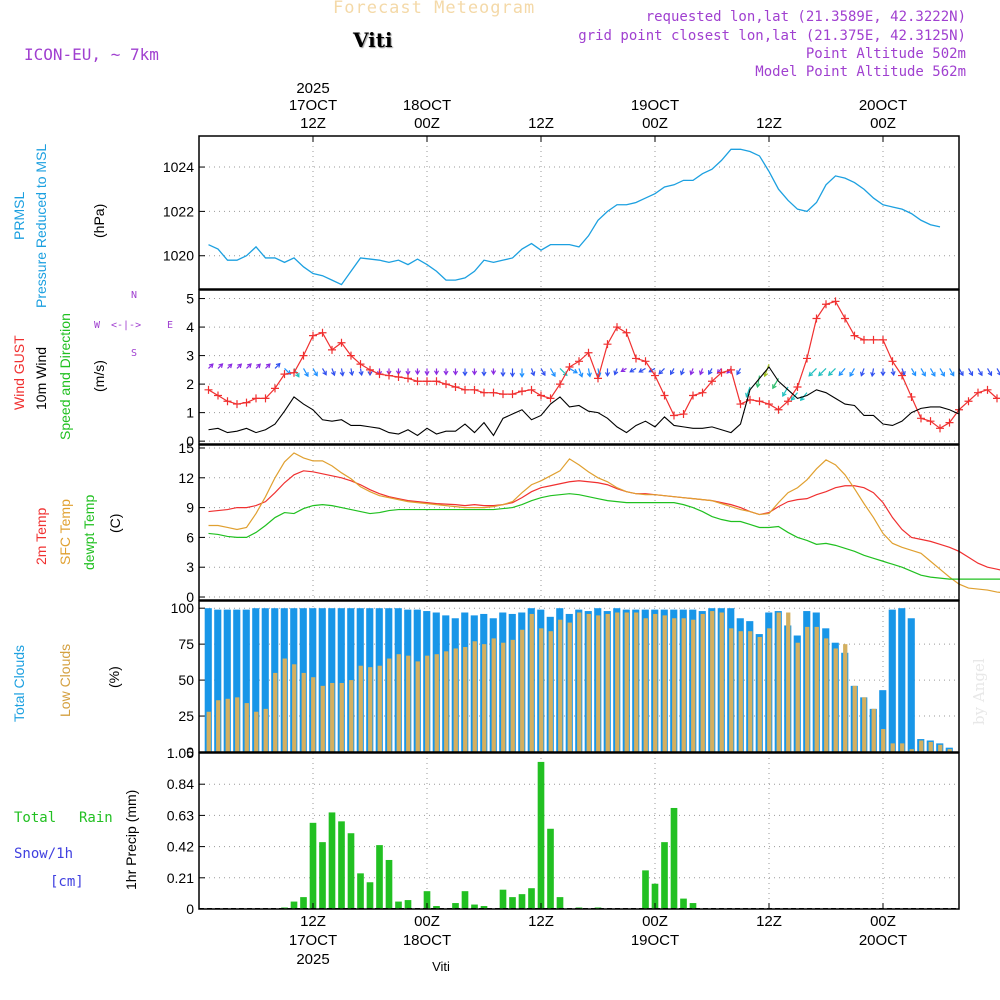 Image resolution: width=1000 pixels, height=1000 pixels. What do you see at coordinates (91, 54) in the screenshot?
I see `model-name: ICON-EU, ~ 7km` at bounding box center [91, 54].